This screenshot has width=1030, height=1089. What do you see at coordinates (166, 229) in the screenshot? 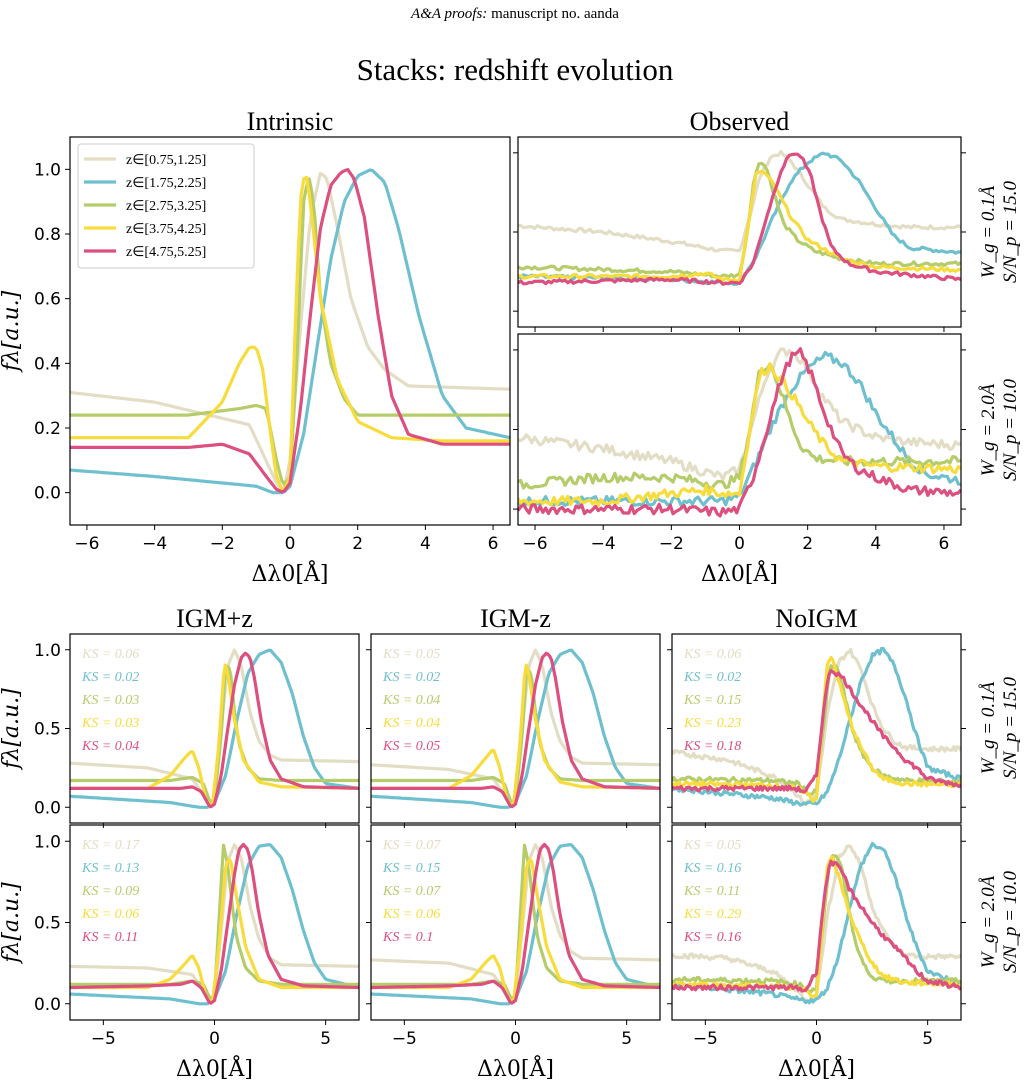
I see `legend-entry: z∈[3.75,4.25]` at bounding box center [166, 229].